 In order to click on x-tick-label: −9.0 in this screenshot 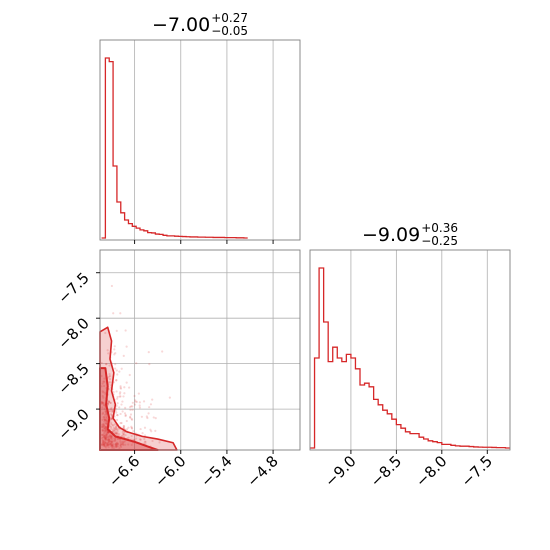, I will do `click(340, 471)`.